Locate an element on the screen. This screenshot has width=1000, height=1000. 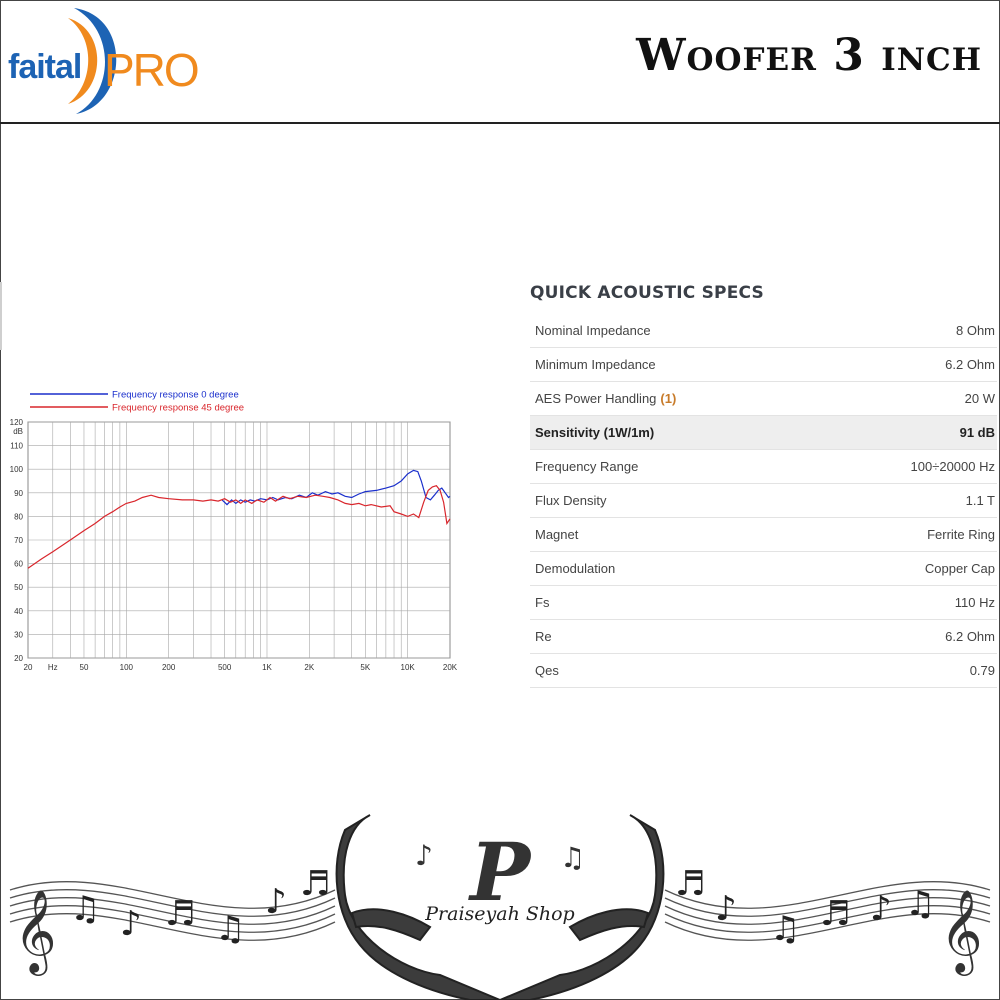
spec-label: Magnet is located at coordinates (556, 534).